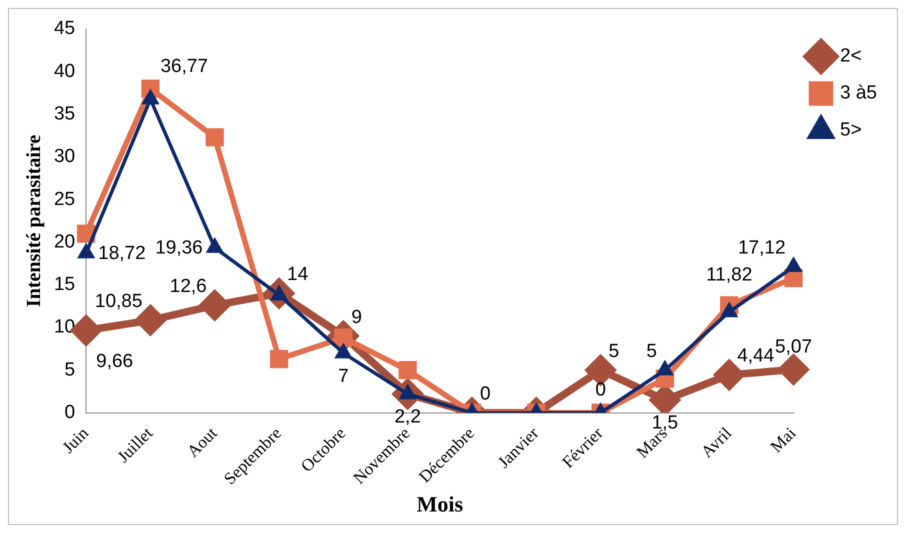  What do you see at coordinates (793, 347) in the screenshot?
I see `data-label: 5,07` at bounding box center [793, 347].